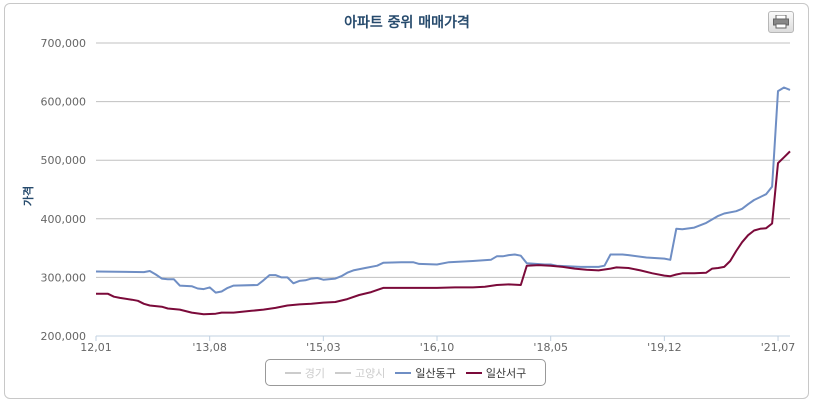 The height and width of the screenshot is (405, 814). I want to click on legend-item: 경기, so click(304, 373).